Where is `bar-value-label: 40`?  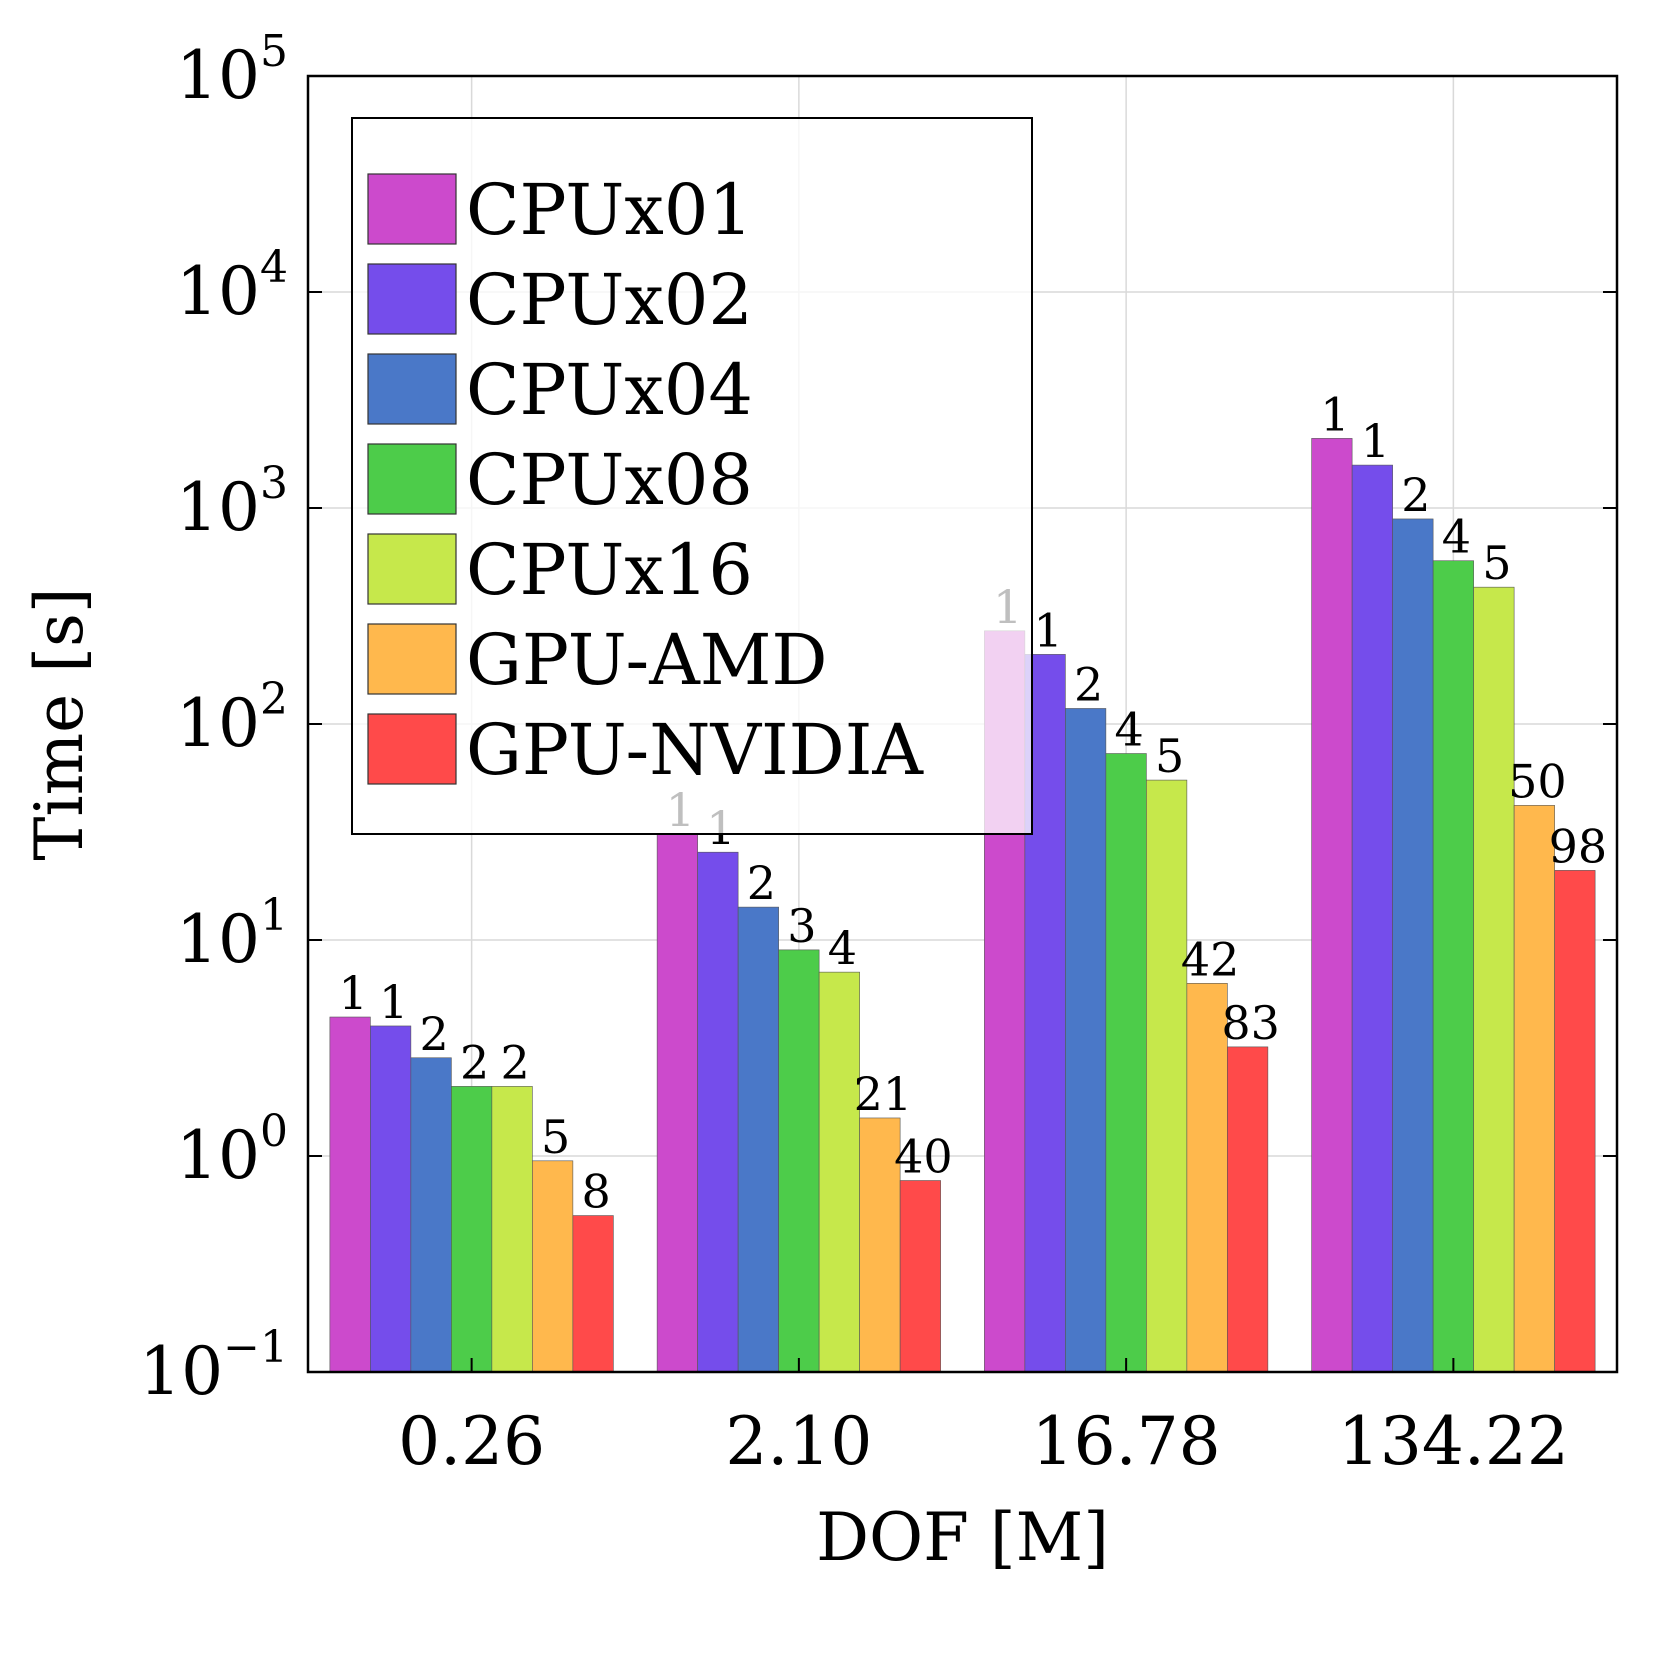
bar-value-label: 40 is located at coordinates (923, 1157).